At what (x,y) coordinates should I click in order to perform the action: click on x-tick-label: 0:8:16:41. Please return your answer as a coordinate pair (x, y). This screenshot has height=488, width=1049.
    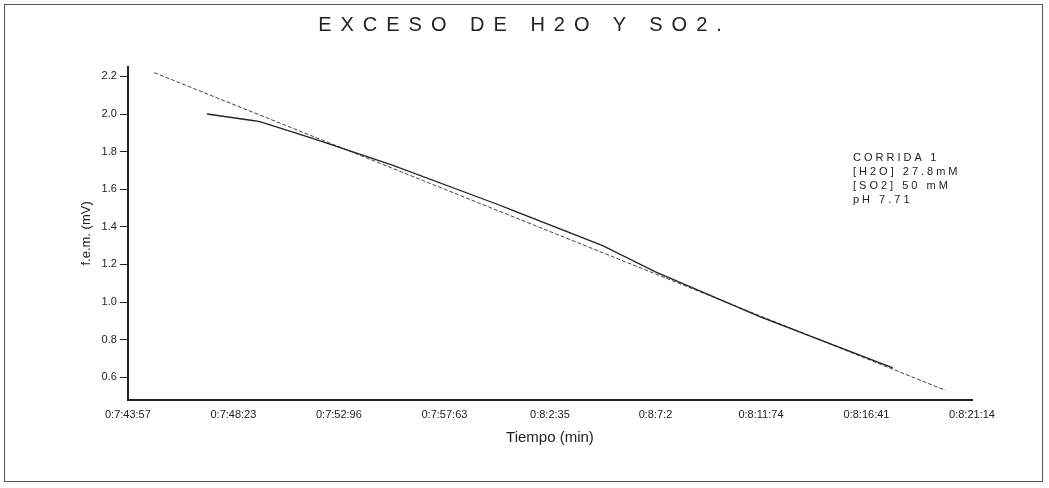
    Looking at the image, I should click on (866, 414).